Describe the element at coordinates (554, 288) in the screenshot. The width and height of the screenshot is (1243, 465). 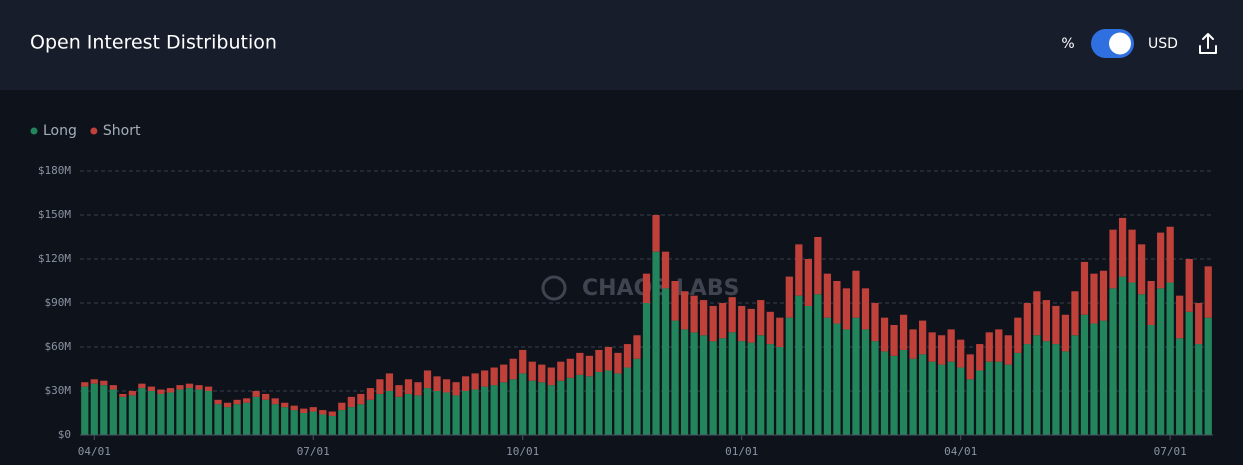
I see `watermark-logo` at that location.